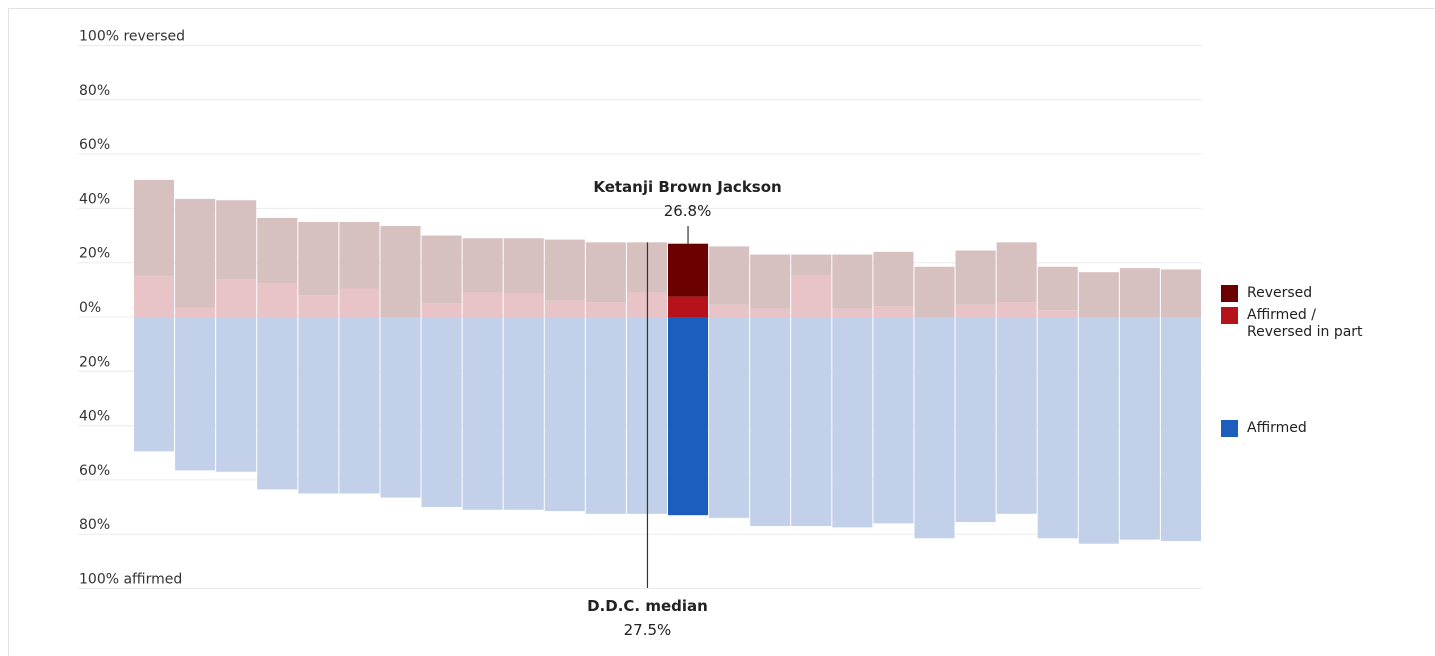 This screenshot has width=1435, height=656. Describe the element at coordinates (130, 580) in the screenshot. I see `y-tick-label: 100% affirmed` at that location.